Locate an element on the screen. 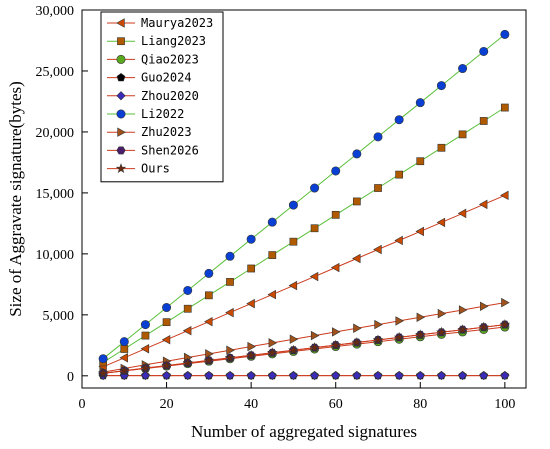 The width and height of the screenshot is (550, 449). y-tick-label: 10,000 is located at coordinates (55, 255).